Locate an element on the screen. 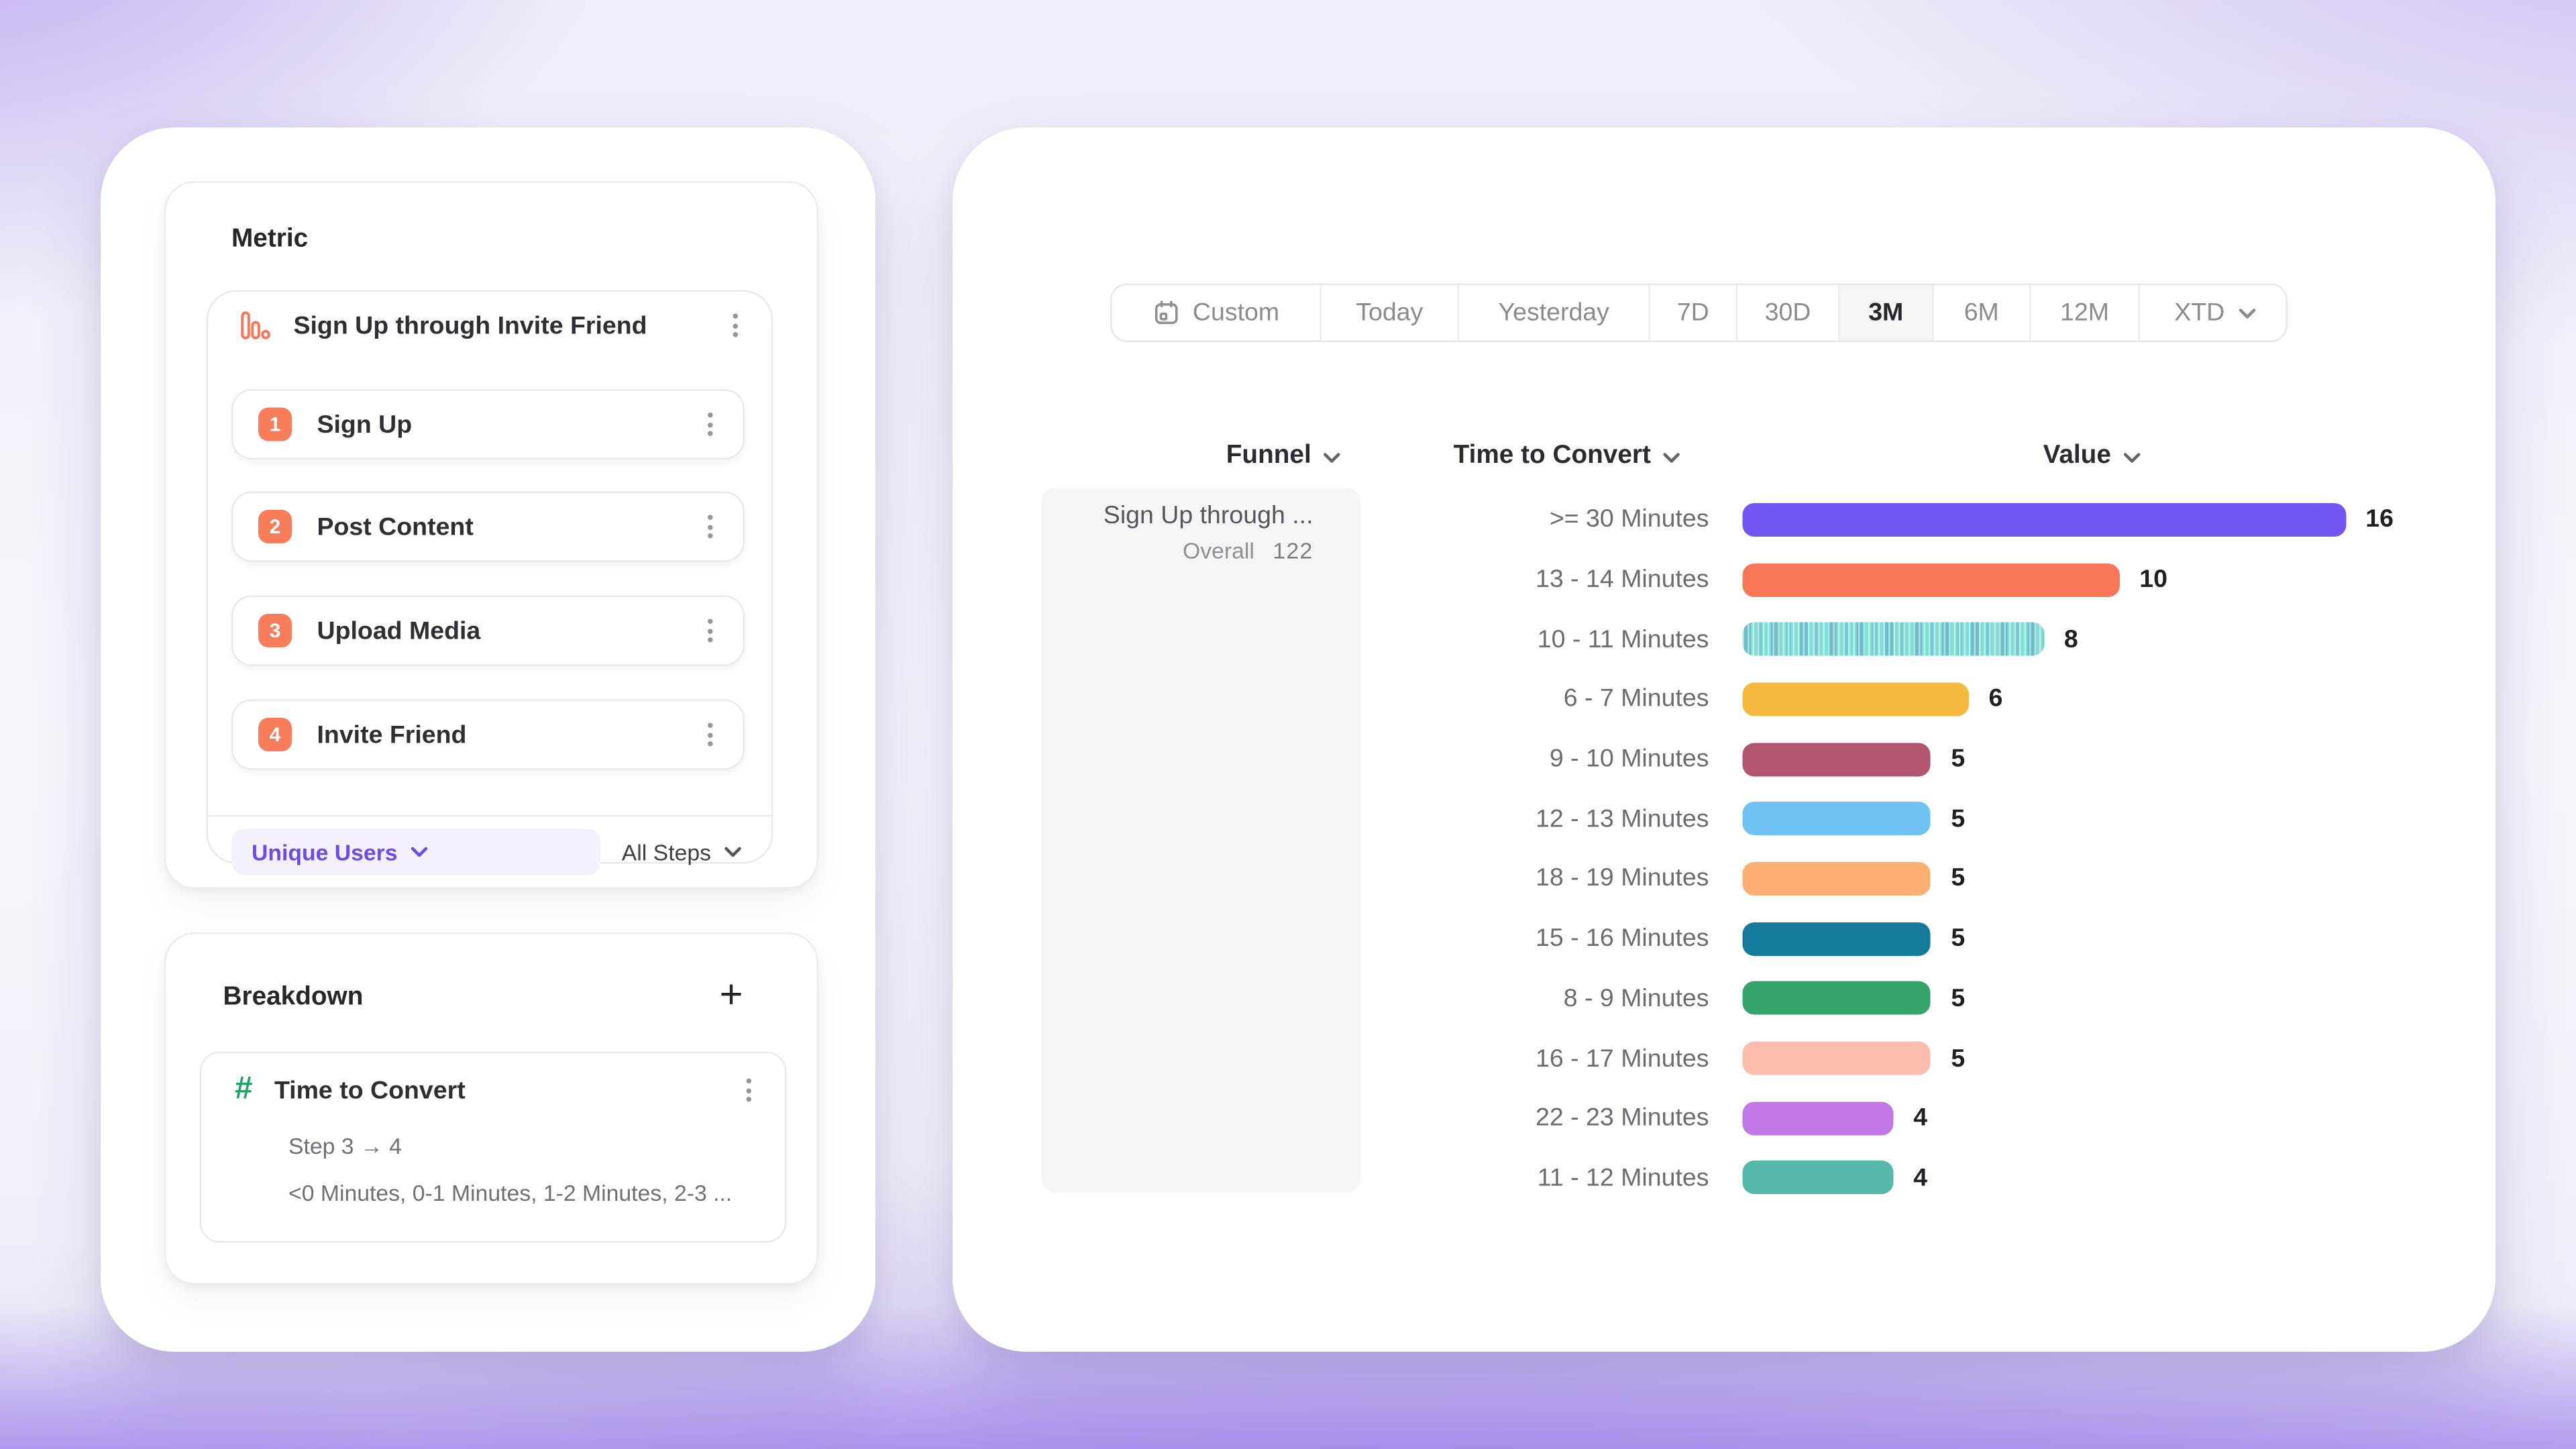  date-range-option-xtd: XTD is located at coordinates (2213, 313).